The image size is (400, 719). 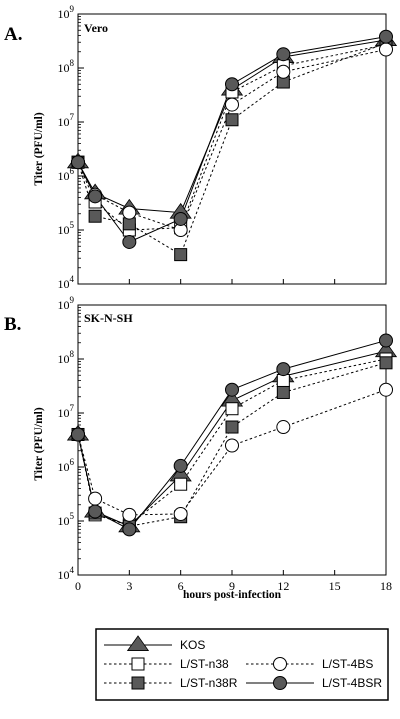 What do you see at coordinates (39, 444) in the screenshot?
I see `panel-b-y-axis-title: Titer (PFU/ml)` at bounding box center [39, 444].